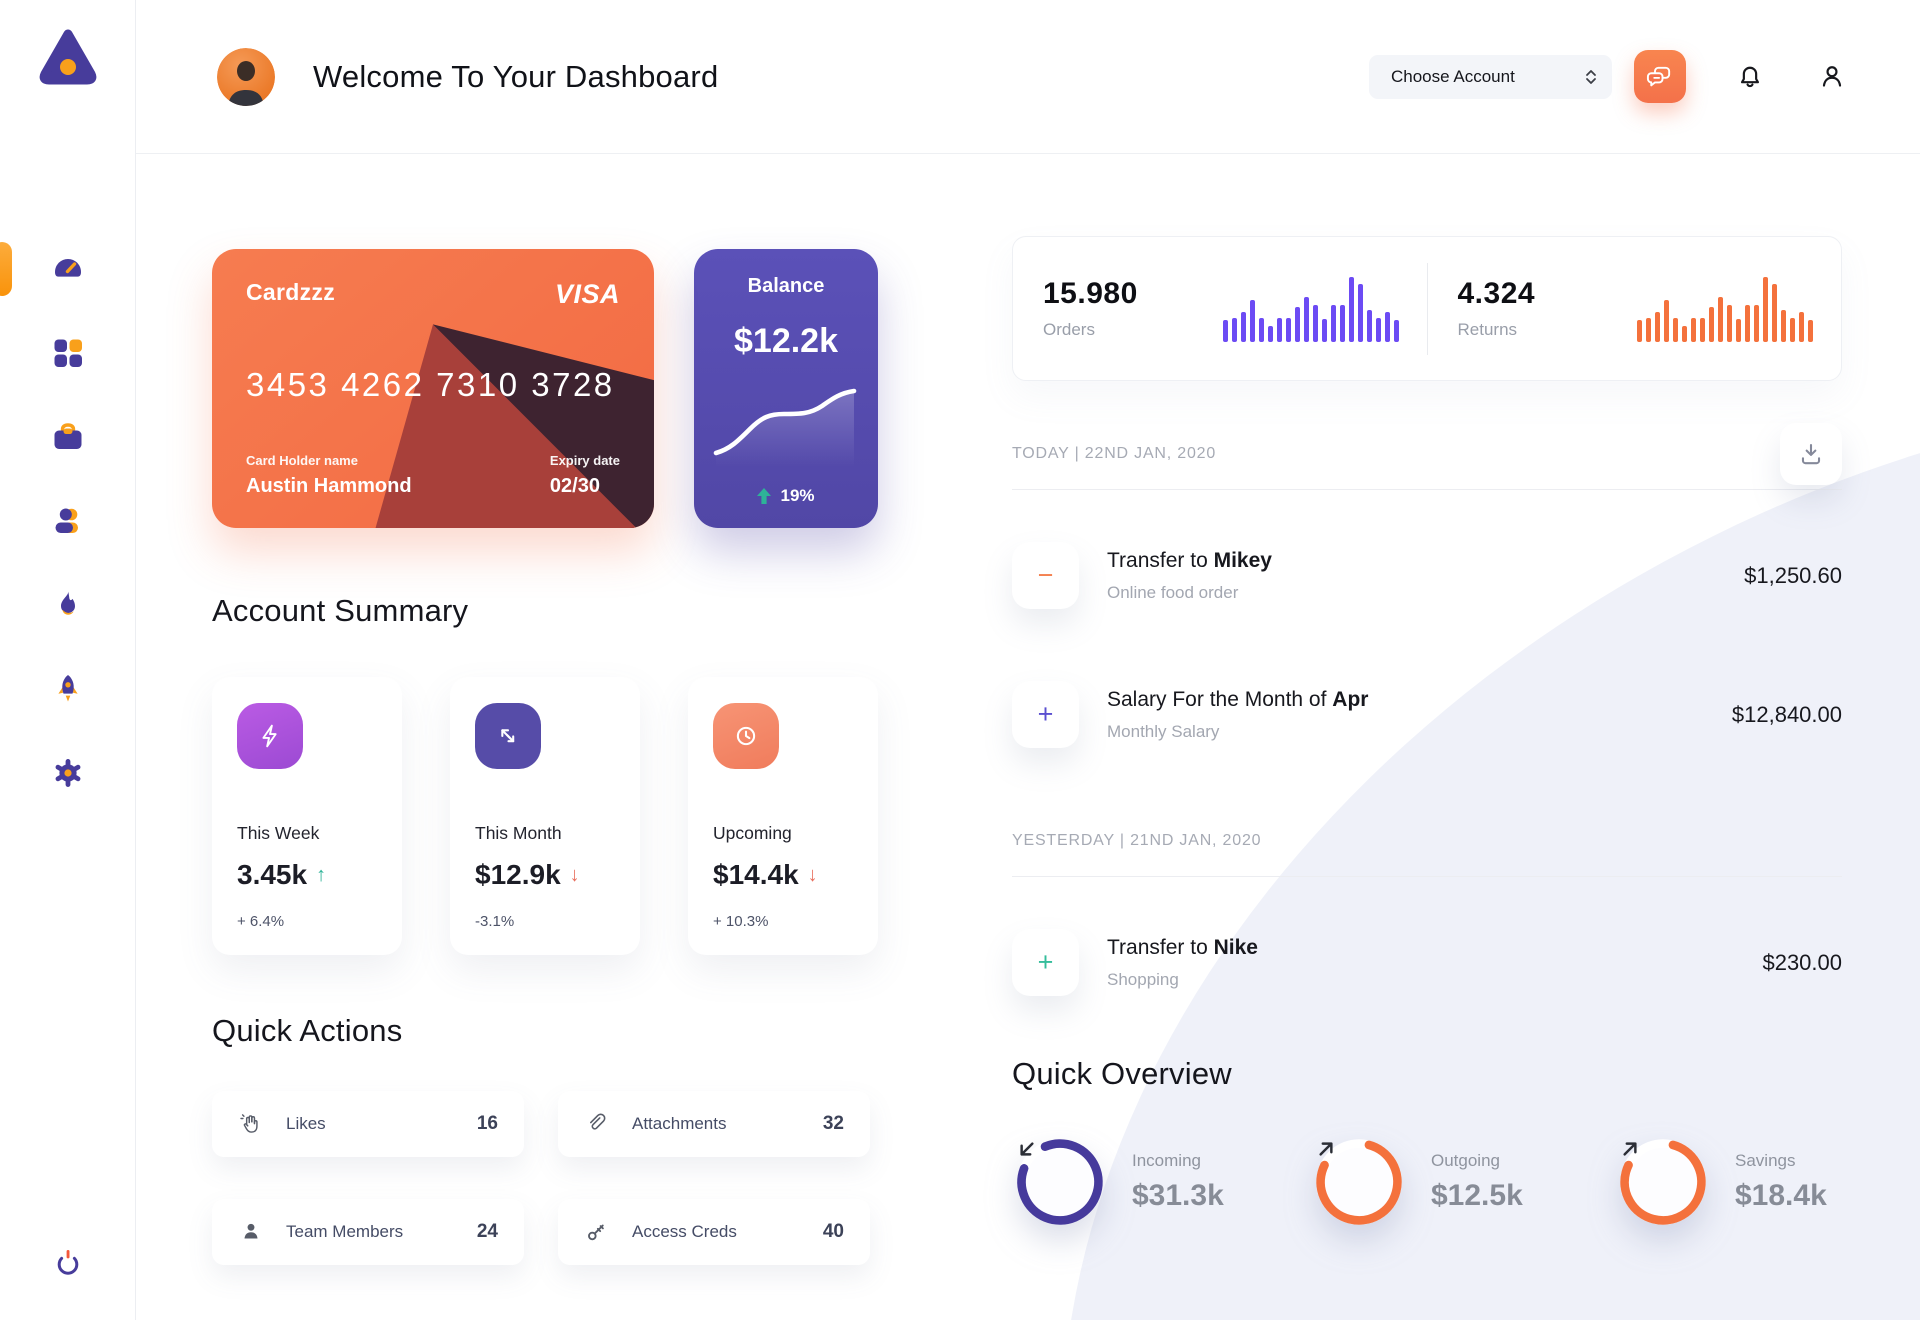 The width and height of the screenshot is (1920, 1320). Describe the element at coordinates (1725, 309) in the screenshot. I see `returns-bar-chart` at that location.